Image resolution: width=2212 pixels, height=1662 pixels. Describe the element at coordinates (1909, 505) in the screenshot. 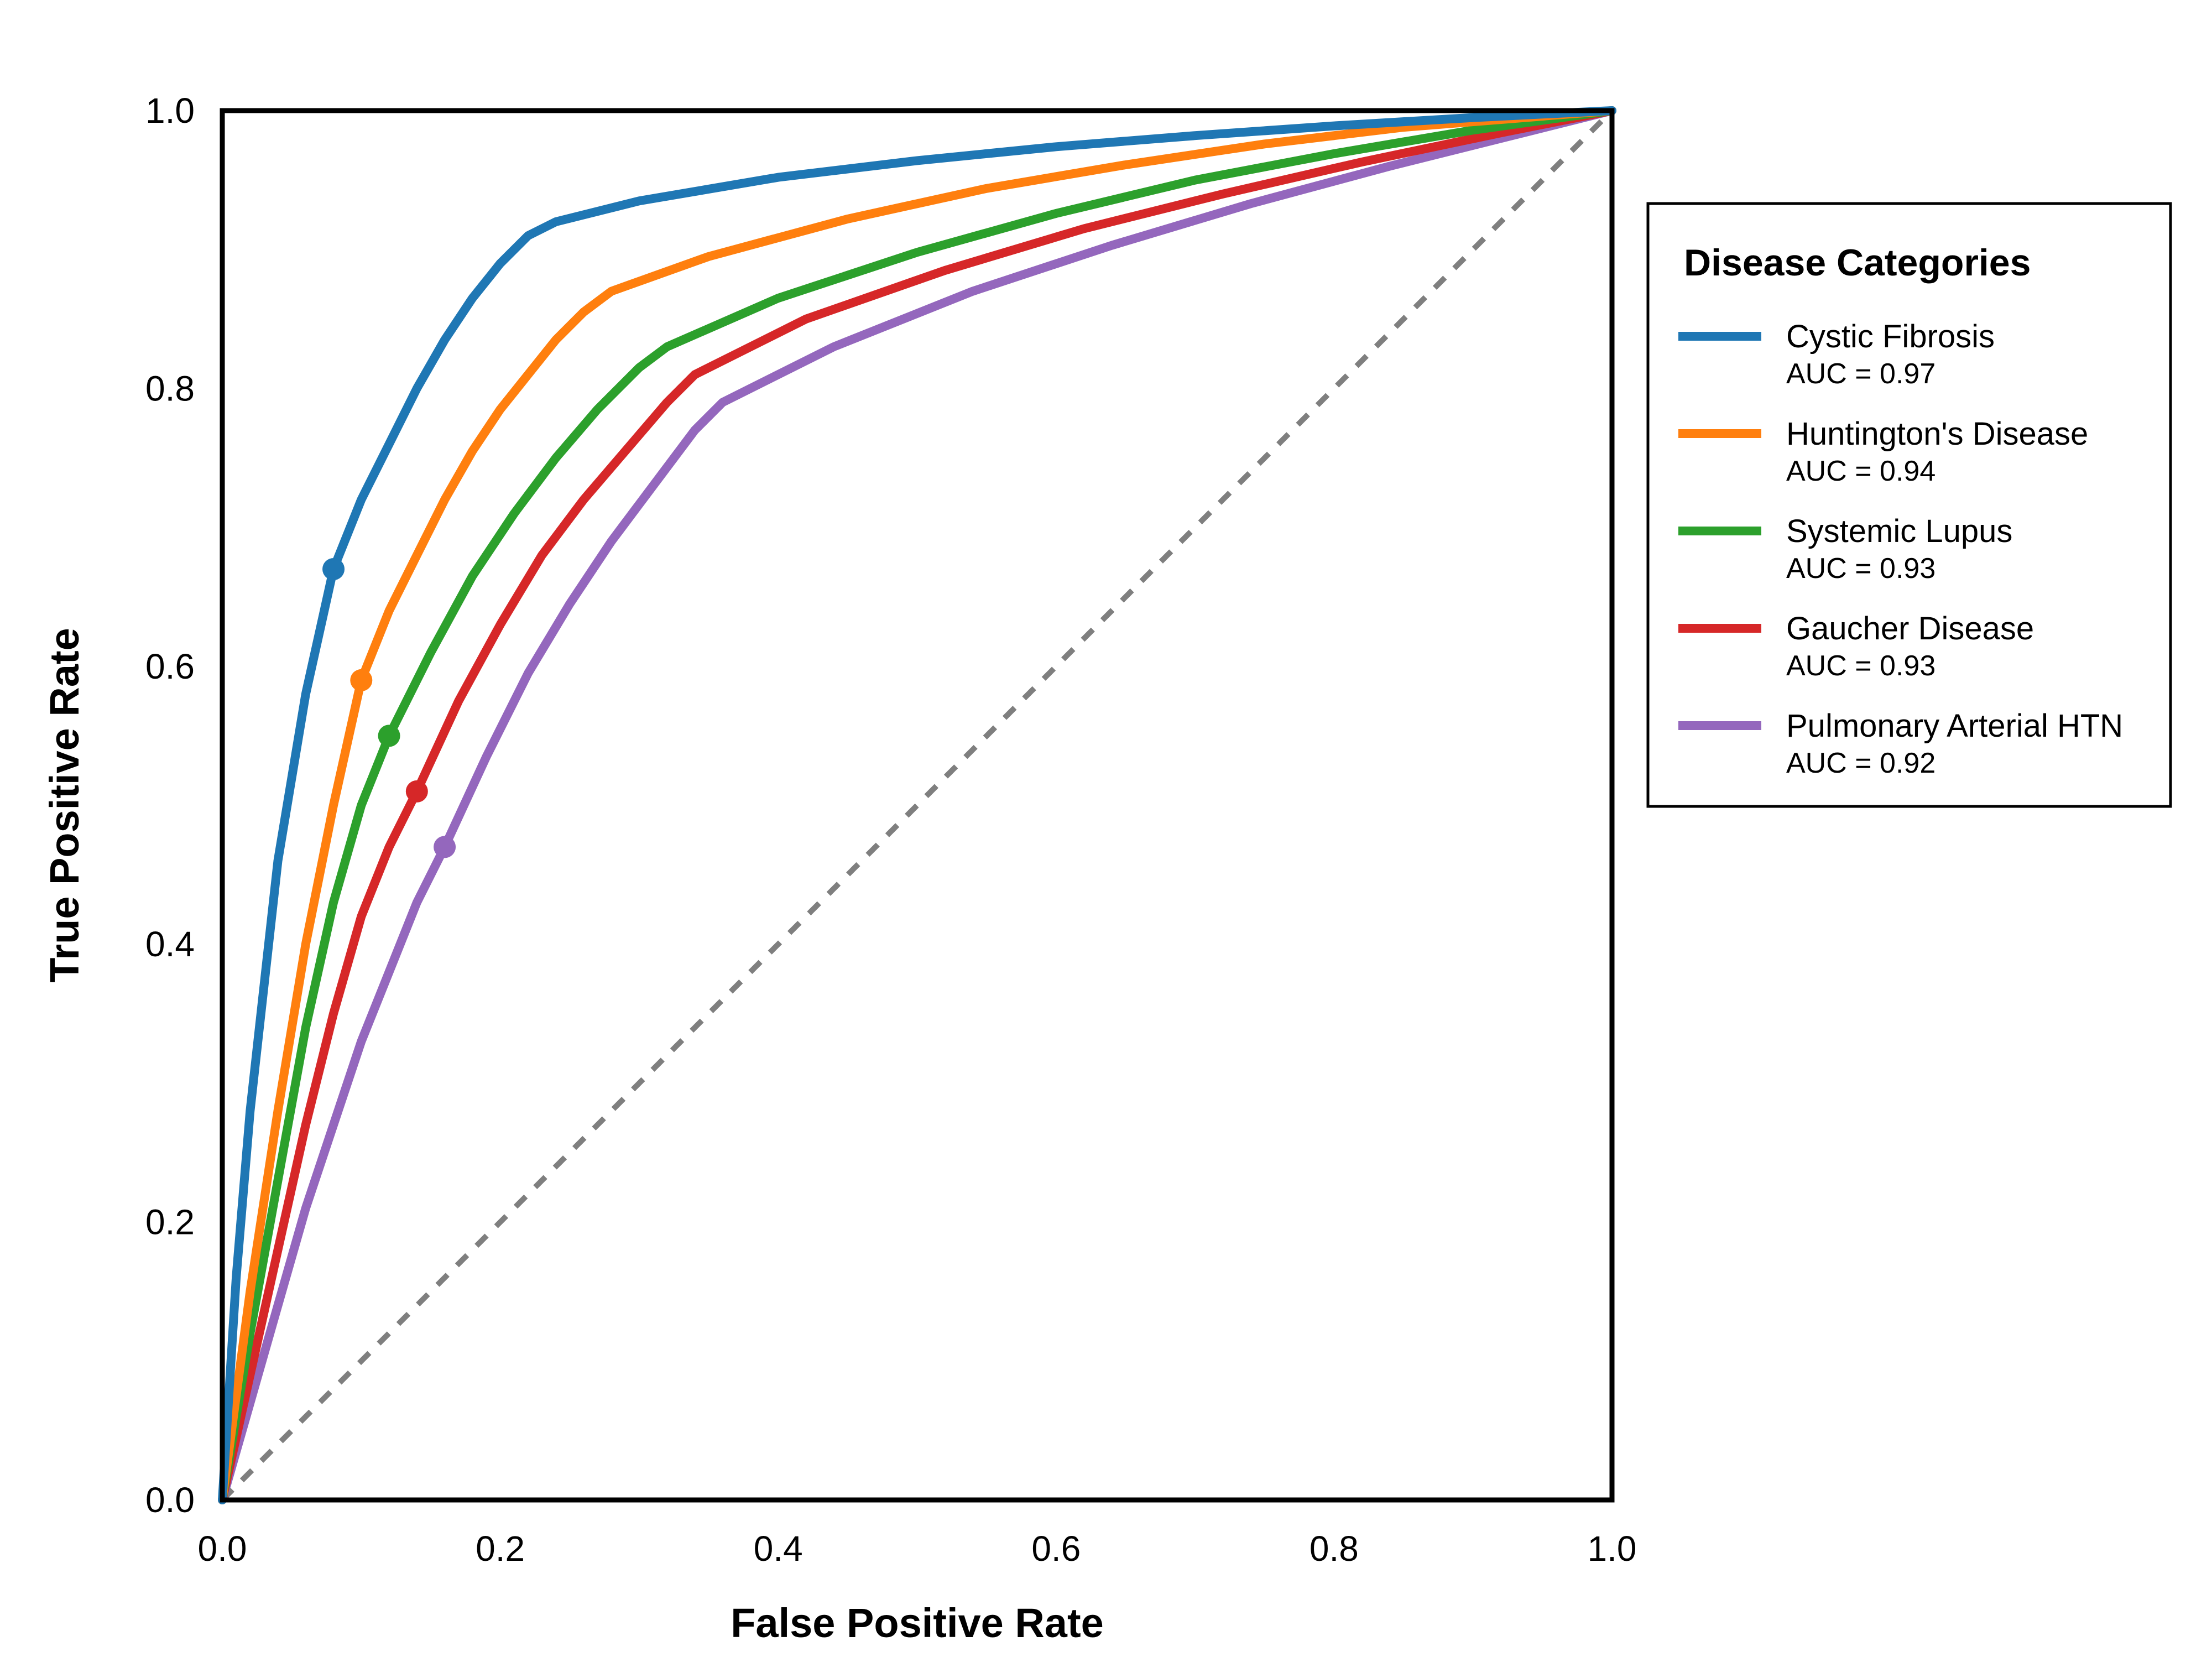

I see `legend-box` at that location.